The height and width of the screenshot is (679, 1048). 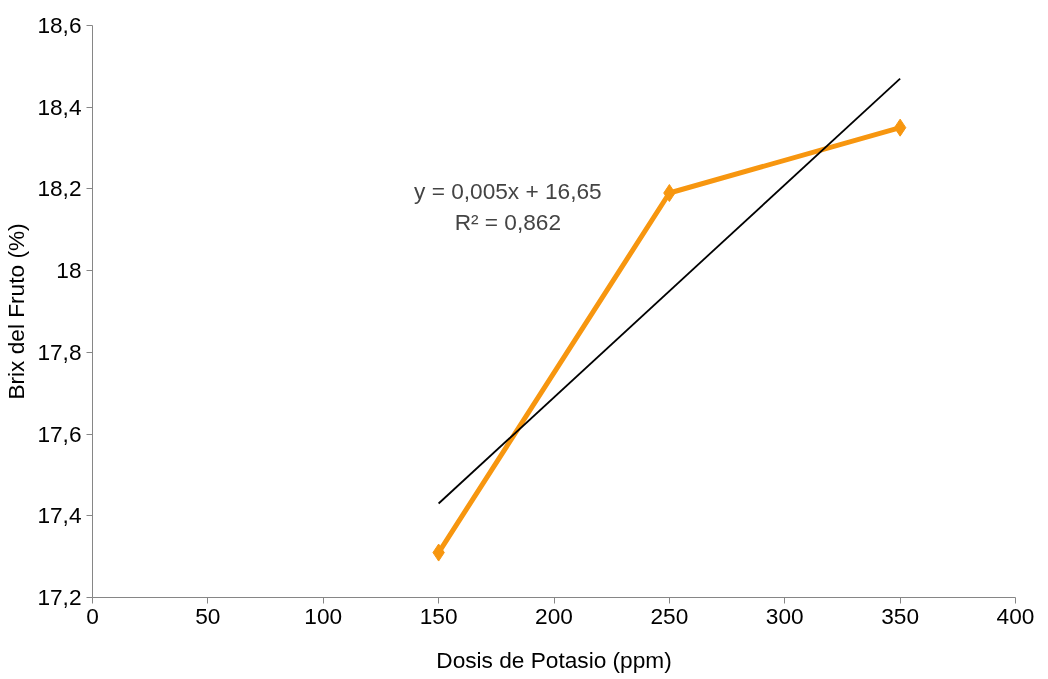 What do you see at coordinates (59, 25) in the screenshot?
I see `y-tick-label: 18,6` at bounding box center [59, 25].